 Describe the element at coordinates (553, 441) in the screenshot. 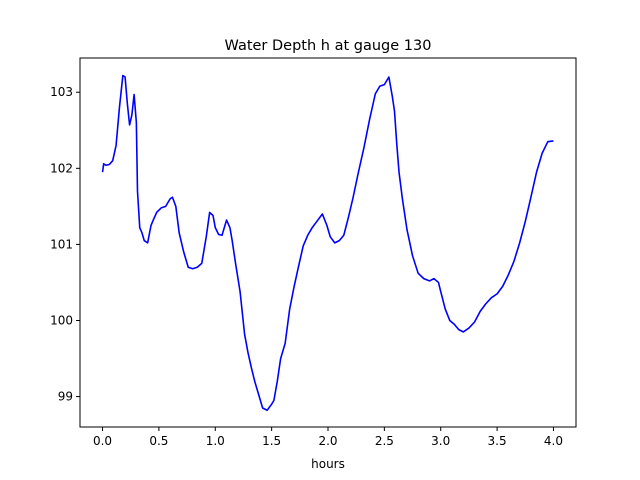

I see `x-tick-label: 4.0` at that location.